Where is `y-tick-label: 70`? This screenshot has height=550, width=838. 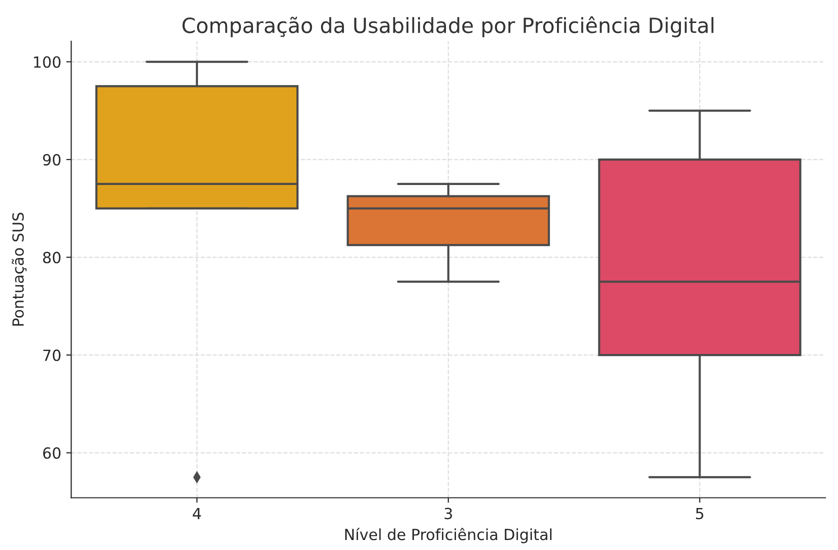
y-tick-label: 70 is located at coordinates (51, 356).